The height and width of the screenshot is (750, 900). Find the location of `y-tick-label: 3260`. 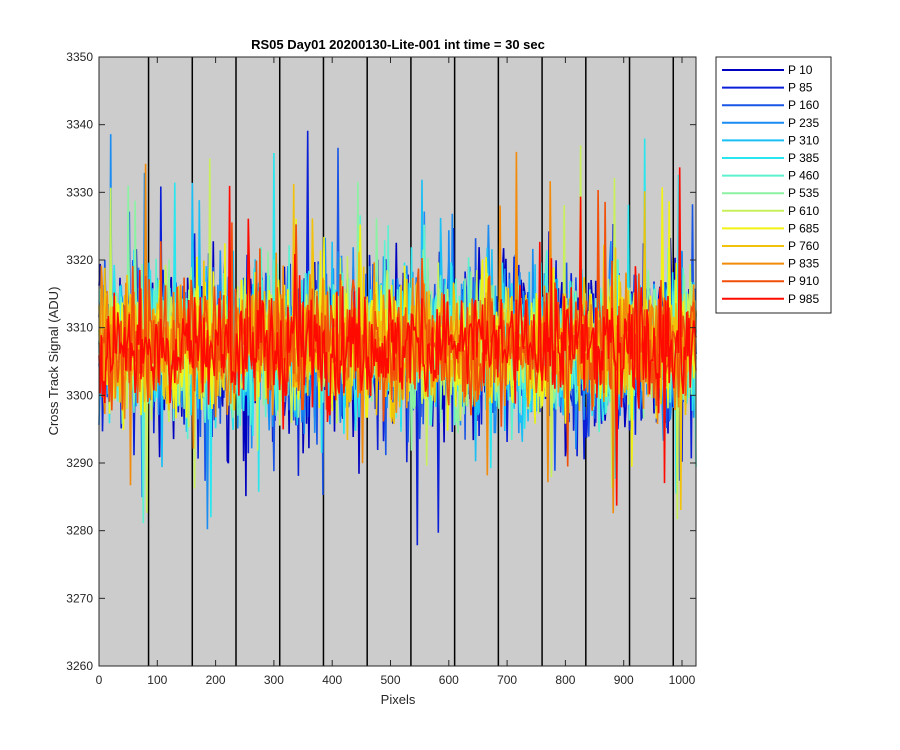

y-tick-label: 3260 is located at coordinates (79, 666).